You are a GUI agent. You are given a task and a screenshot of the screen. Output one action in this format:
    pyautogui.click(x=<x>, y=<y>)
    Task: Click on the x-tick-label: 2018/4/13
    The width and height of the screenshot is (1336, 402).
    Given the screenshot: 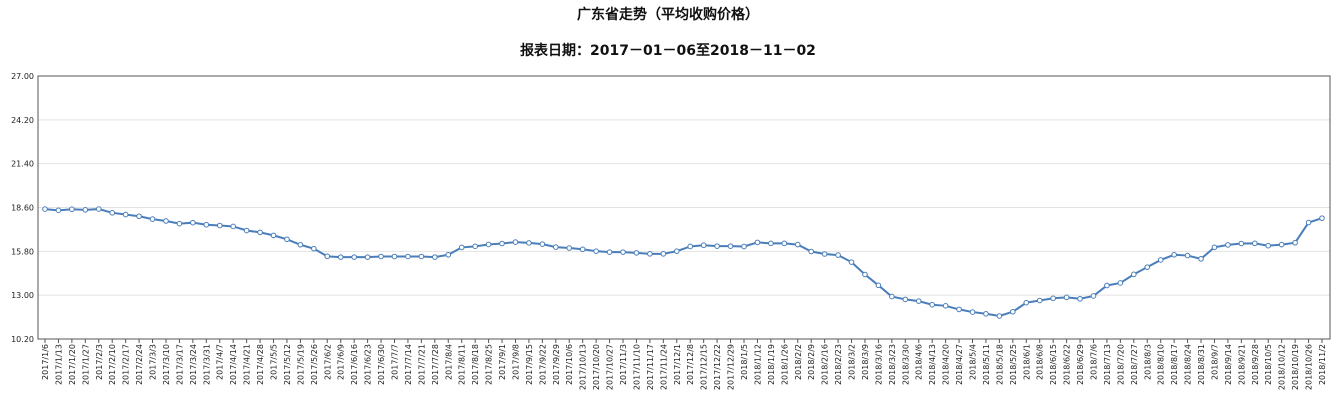 What is the action you would take?
    pyautogui.click(x=932, y=364)
    